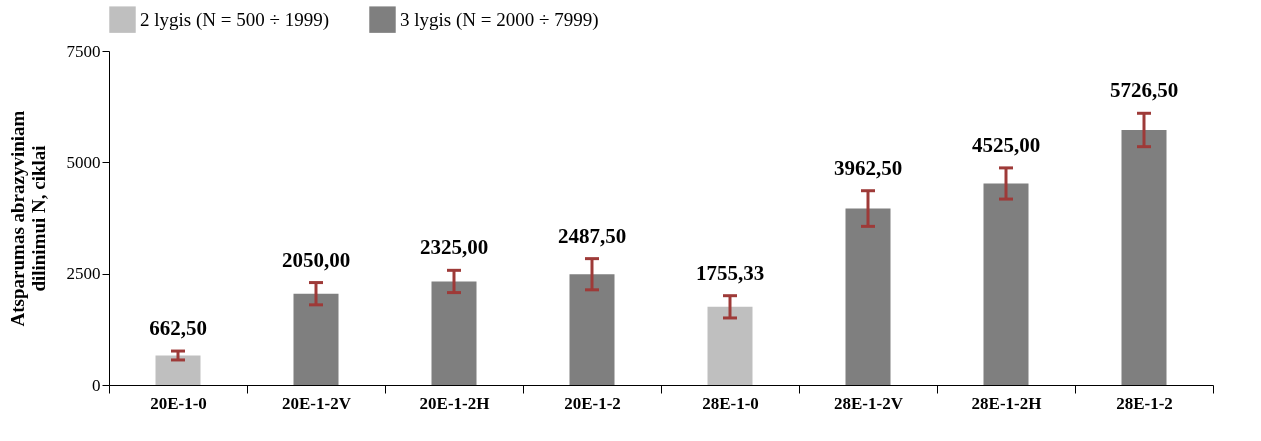 This screenshot has height=441, width=1261. Describe the element at coordinates (730, 272) in the screenshot. I see `data-label: 1755,33` at that location.